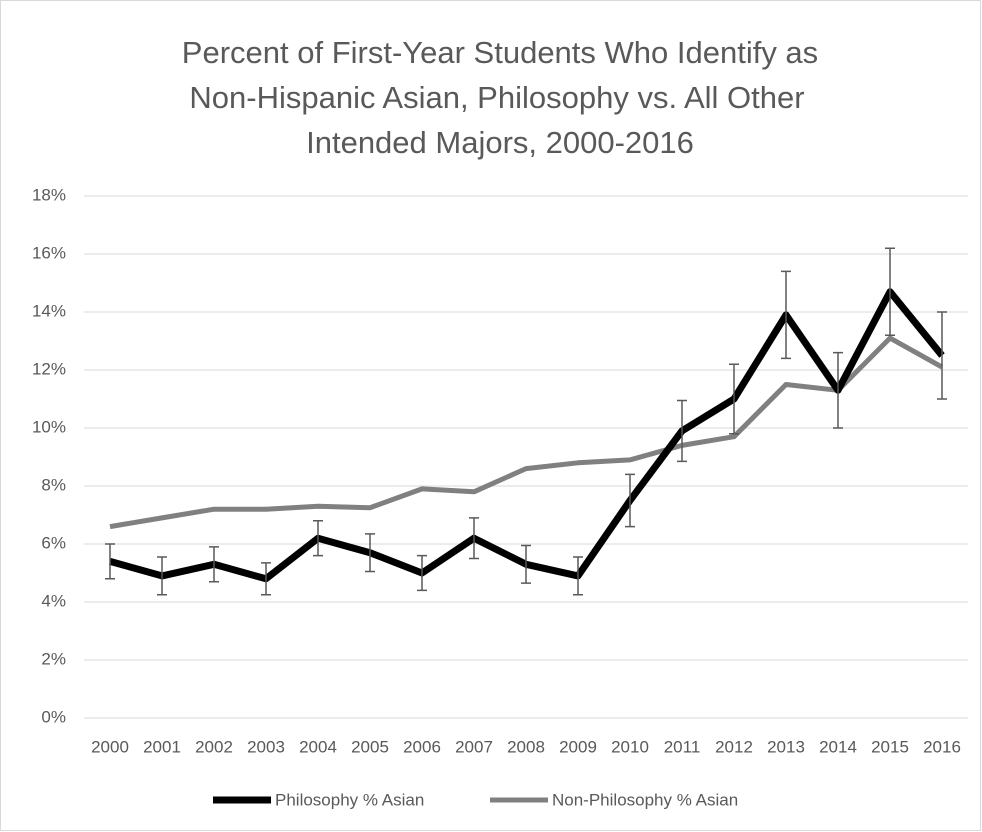 The image size is (982, 832). What do you see at coordinates (942, 746) in the screenshot?
I see `x-tick-label: 2016` at bounding box center [942, 746].